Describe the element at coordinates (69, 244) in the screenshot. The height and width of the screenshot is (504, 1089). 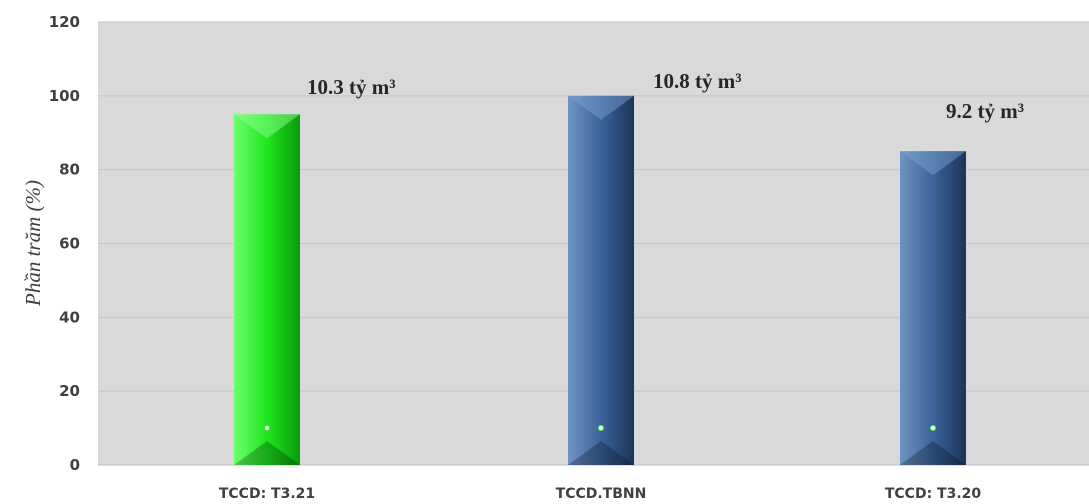
I see `y-tick-label: 60` at that location.